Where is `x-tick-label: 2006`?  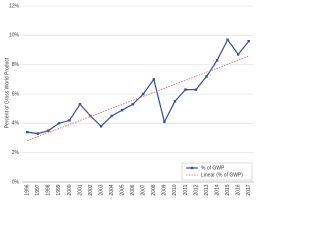
x-tick-label: 2006 is located at coordinates (133, 189).